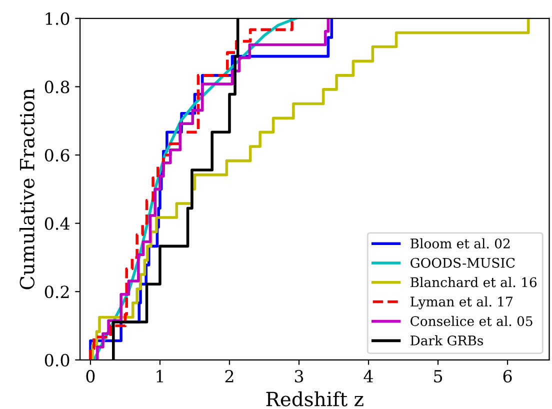  Describe the element at coordinates (229, 376) in the screenshot. I see `x-tick-label: 2` at that location.